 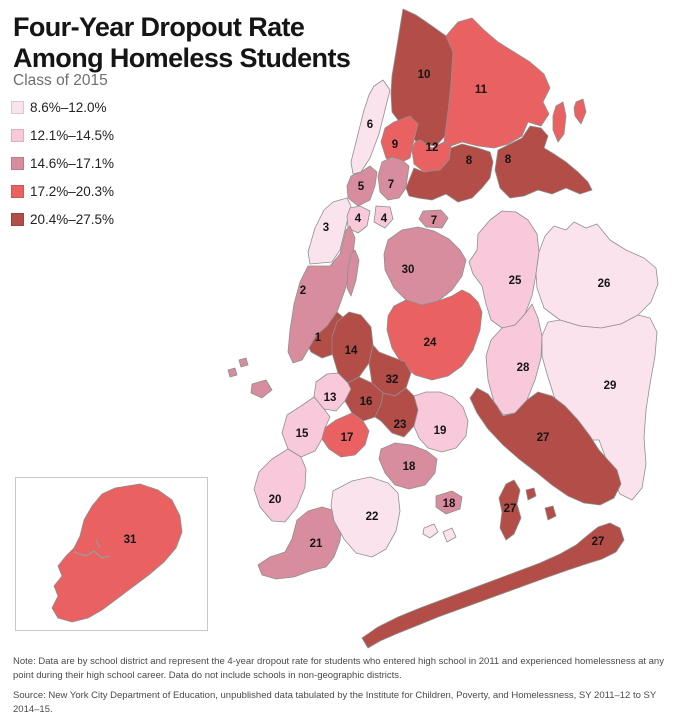 I want to click on district-7-label: 7, so click(x=391, y=185).